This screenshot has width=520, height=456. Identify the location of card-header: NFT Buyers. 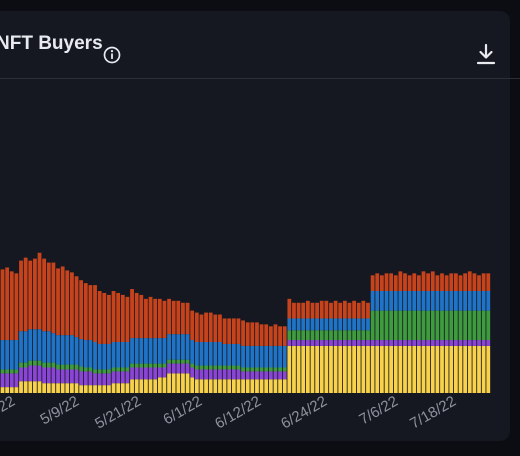
(260, 45).